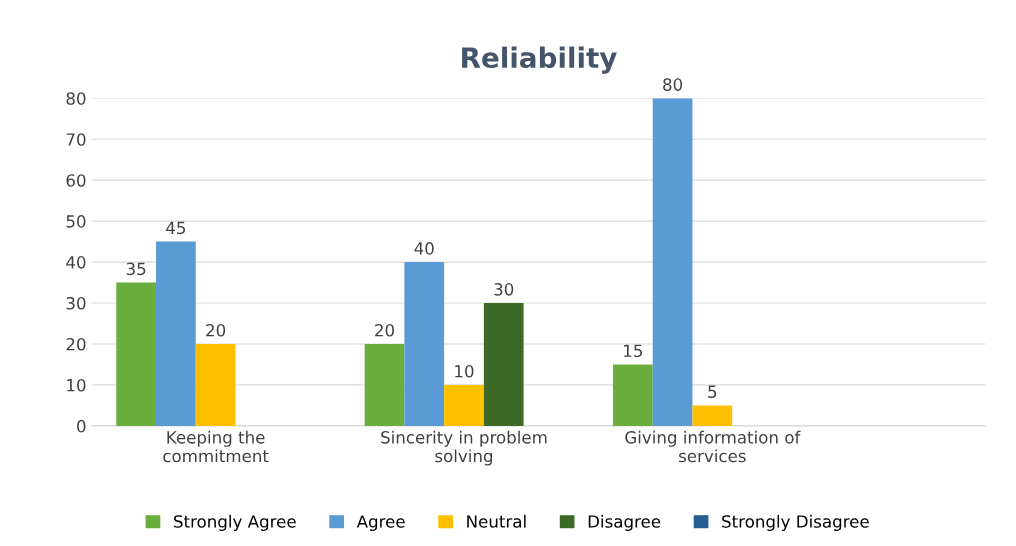  Describe the element at coordinates (81, 426) in the screenshot. I see `y-tick-label: 0` at that location.